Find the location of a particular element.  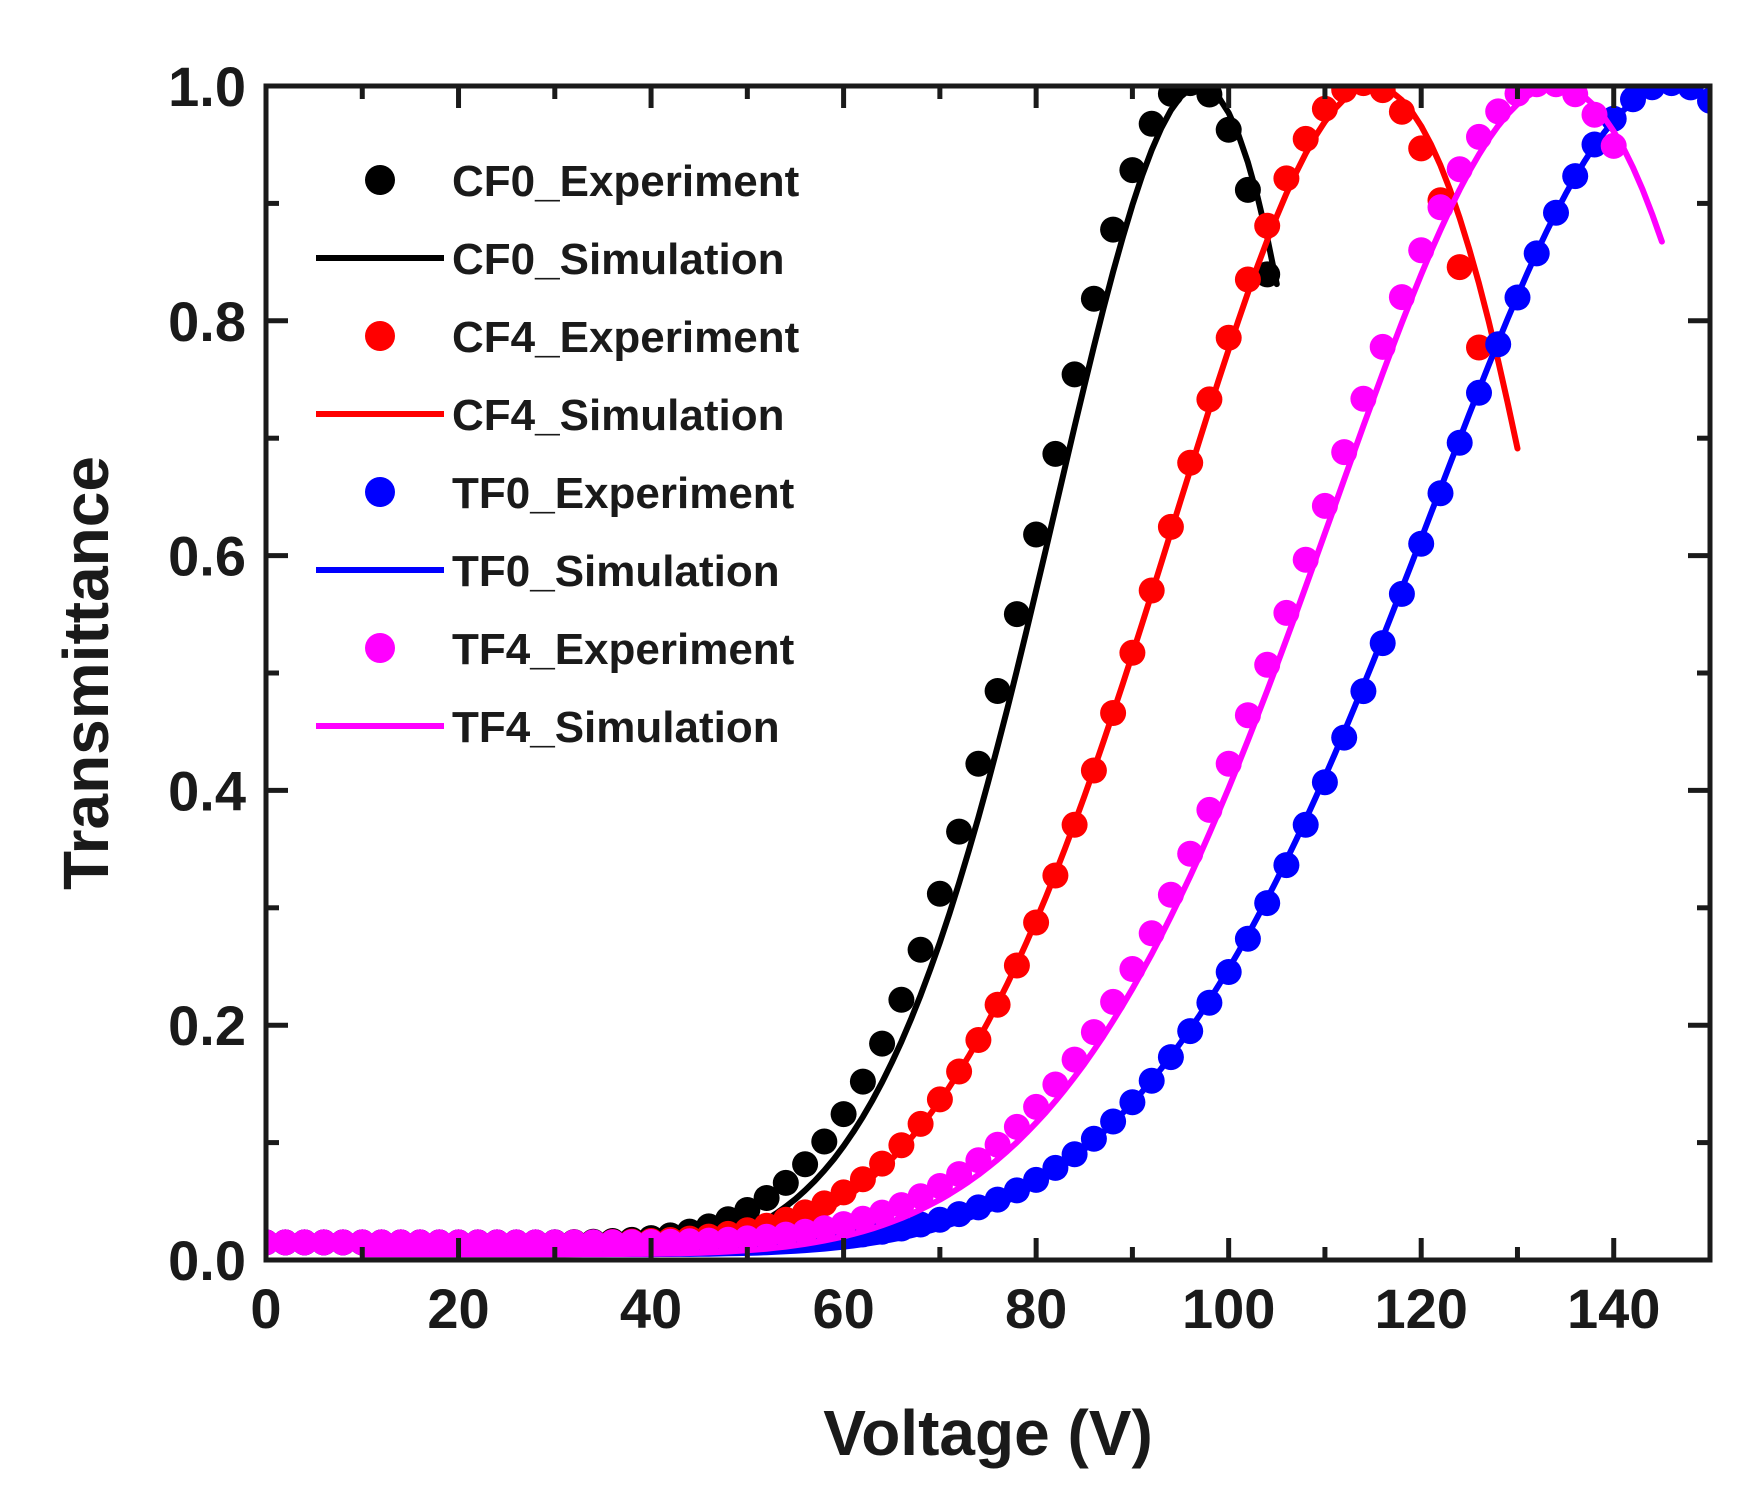

legend-label: CF0_Experiment is located at coordinates (626, 181).